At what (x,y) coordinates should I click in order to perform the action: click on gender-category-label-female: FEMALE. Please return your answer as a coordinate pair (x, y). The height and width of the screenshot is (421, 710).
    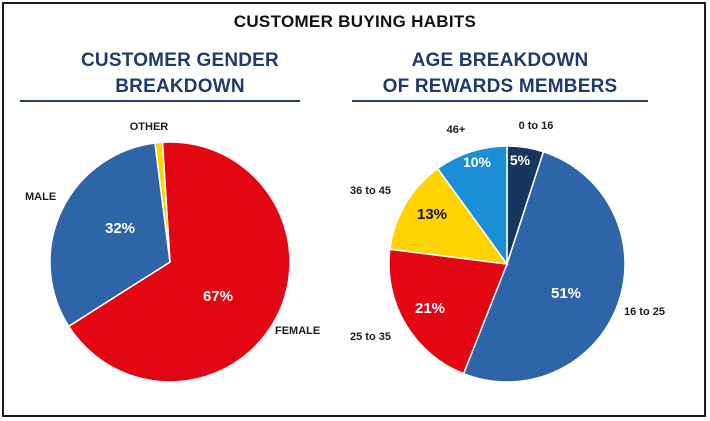
    Looking at the image, I should click on (297, 331).